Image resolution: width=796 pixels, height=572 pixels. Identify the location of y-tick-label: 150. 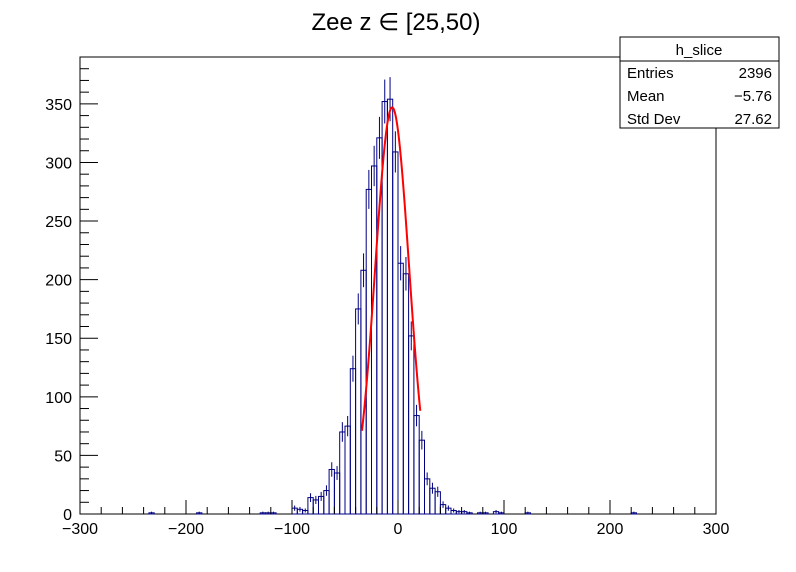
(58, 339).